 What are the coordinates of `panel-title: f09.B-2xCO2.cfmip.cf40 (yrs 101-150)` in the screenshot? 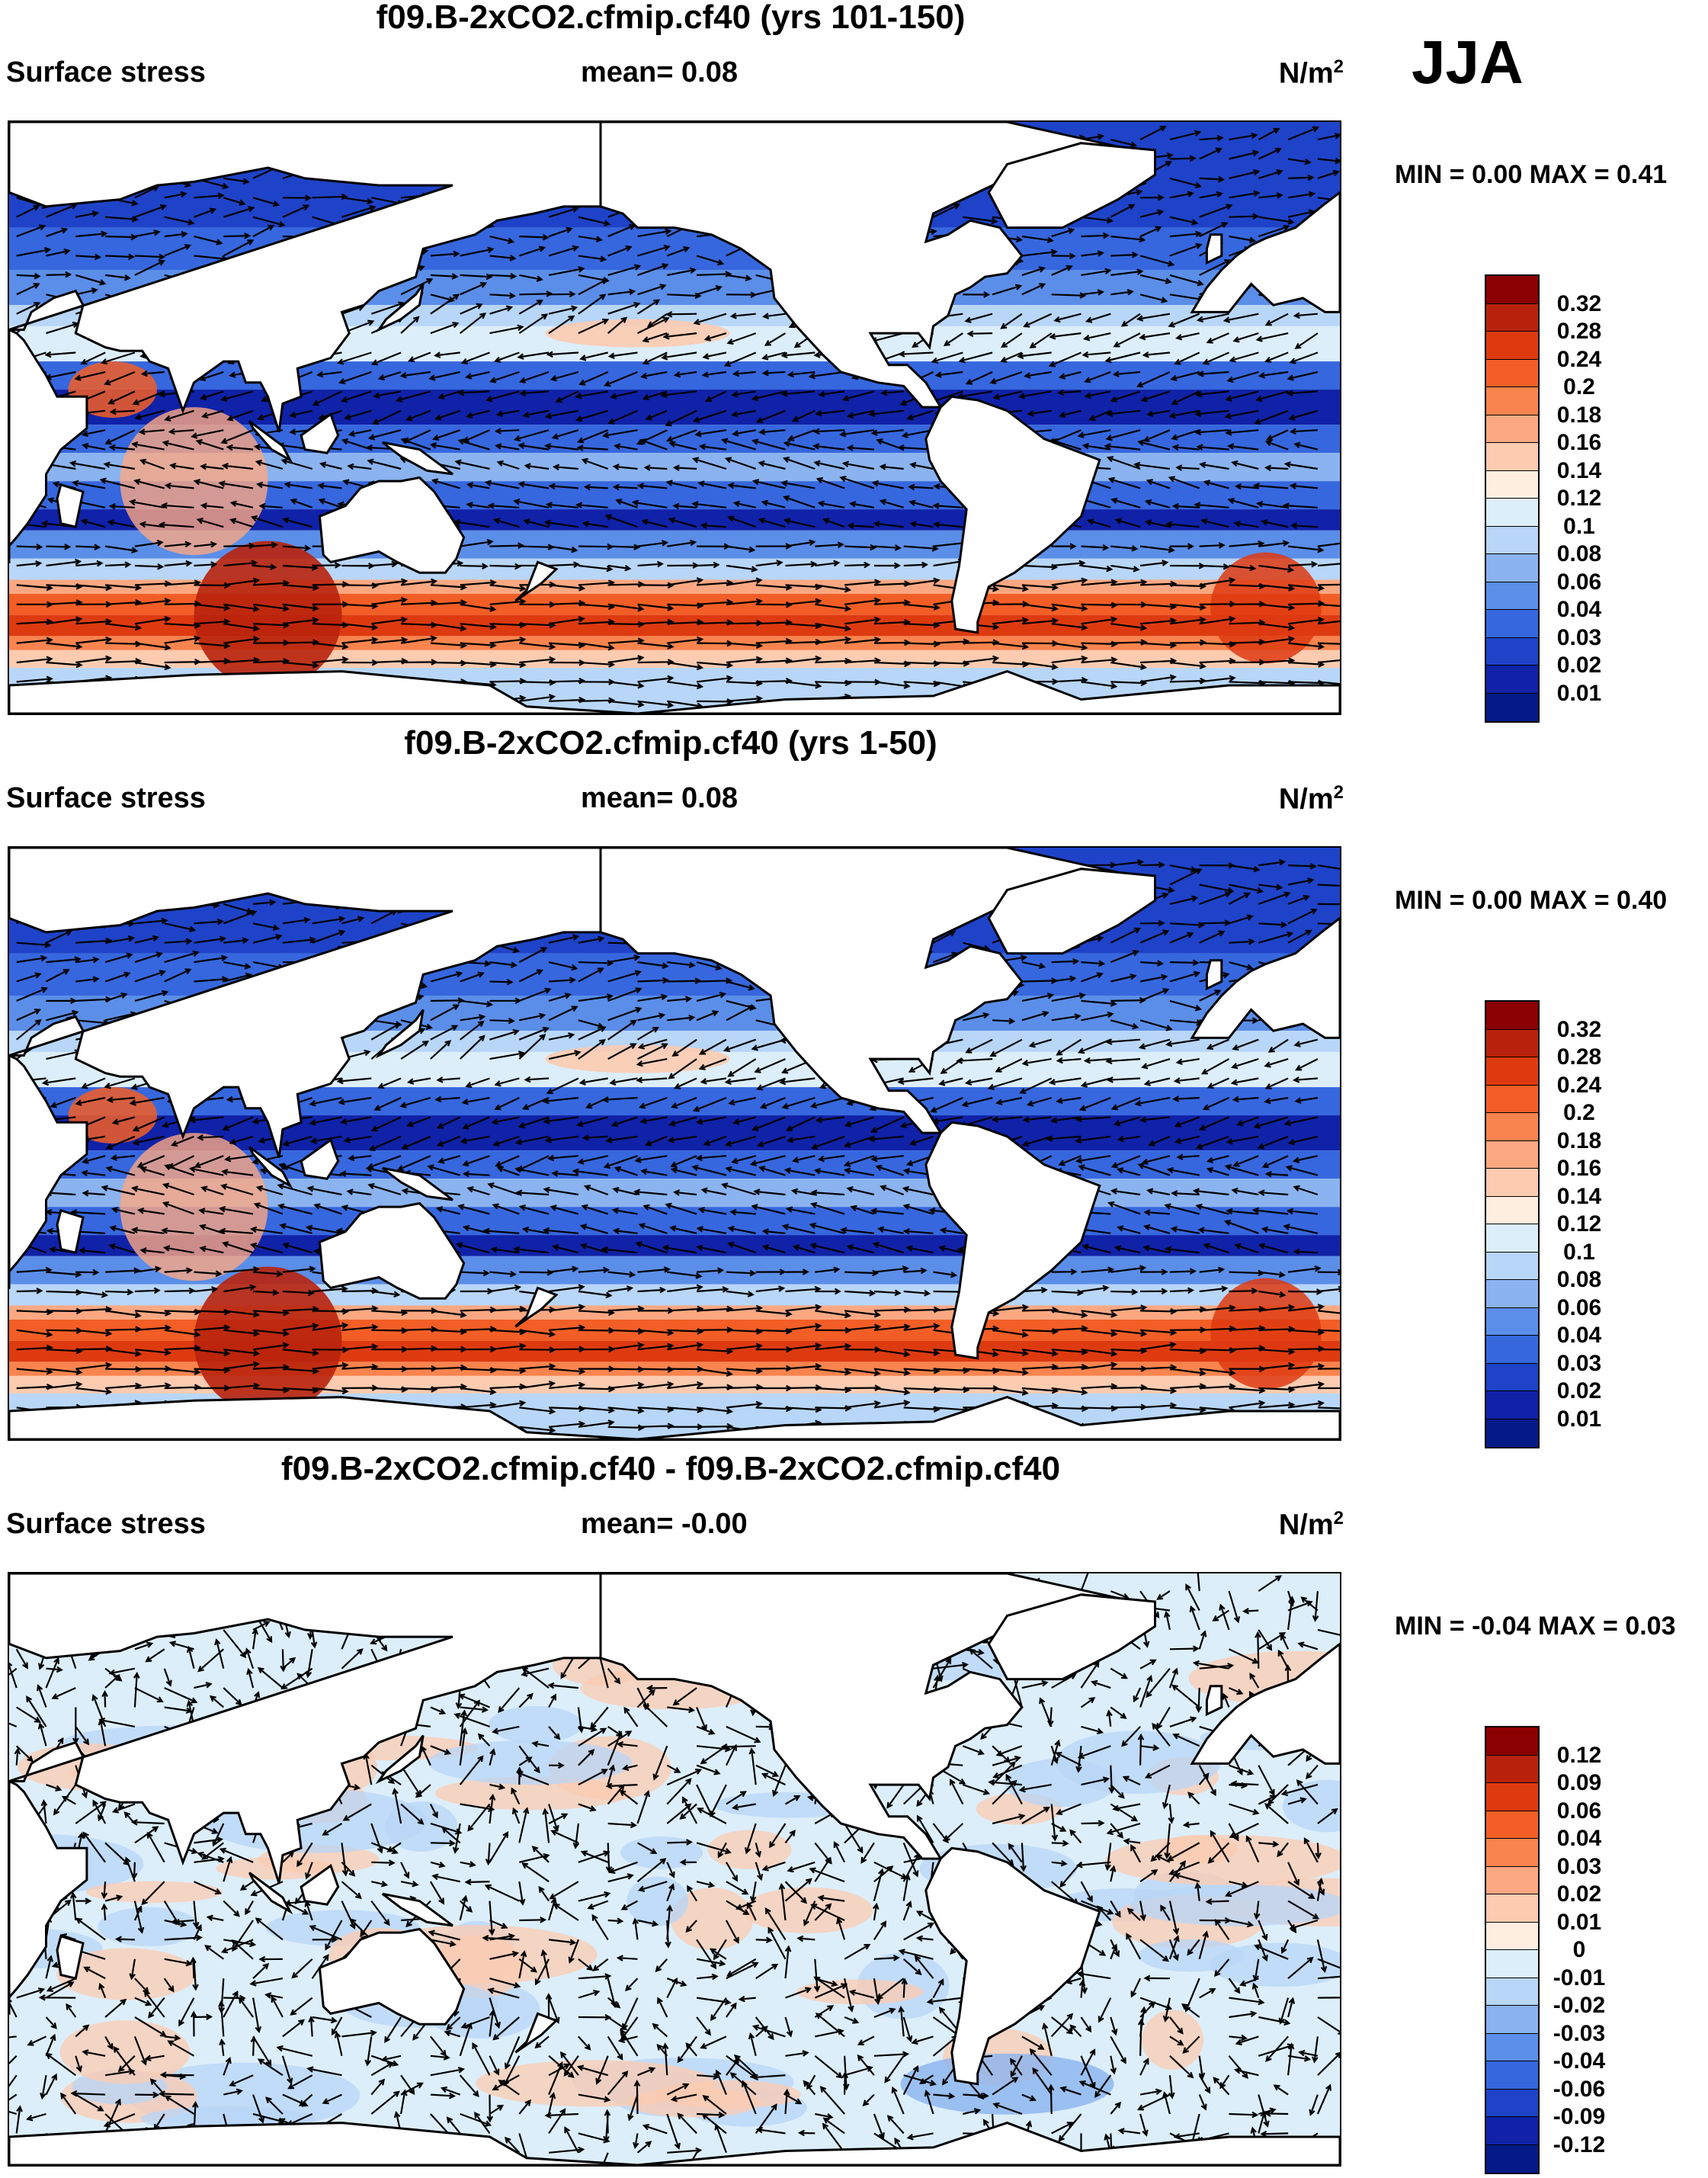 It's located at (671, 18).